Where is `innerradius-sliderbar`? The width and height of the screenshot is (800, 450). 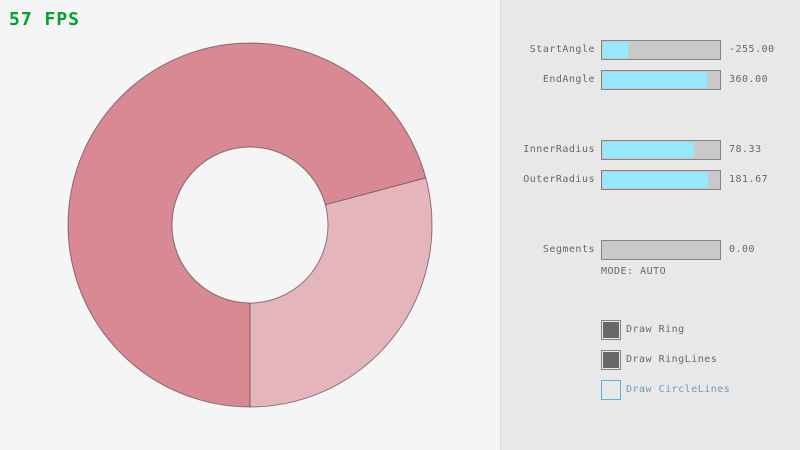
innerradius-sliderbar is located at coordinates (661, 150).